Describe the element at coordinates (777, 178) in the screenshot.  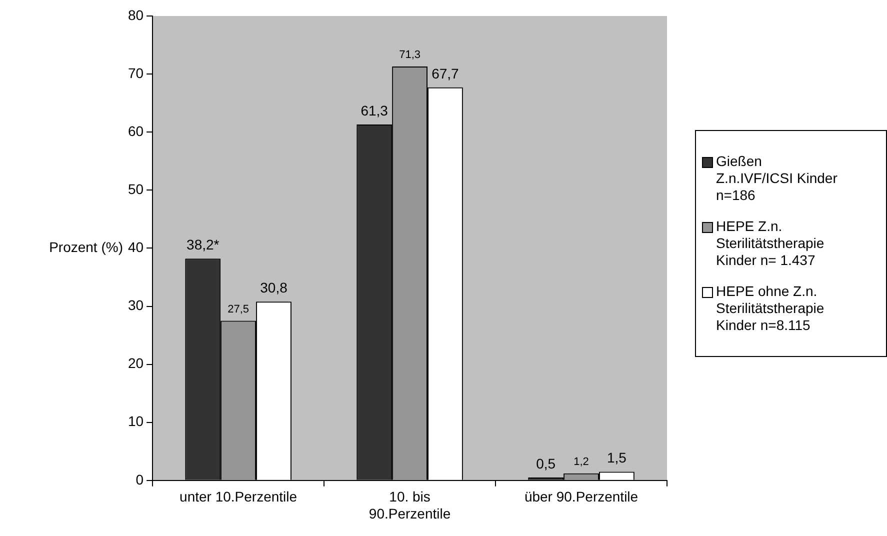
I see `legend-label: Gießen Z.n.IVF/ICSI Kinder n=186` at that location.